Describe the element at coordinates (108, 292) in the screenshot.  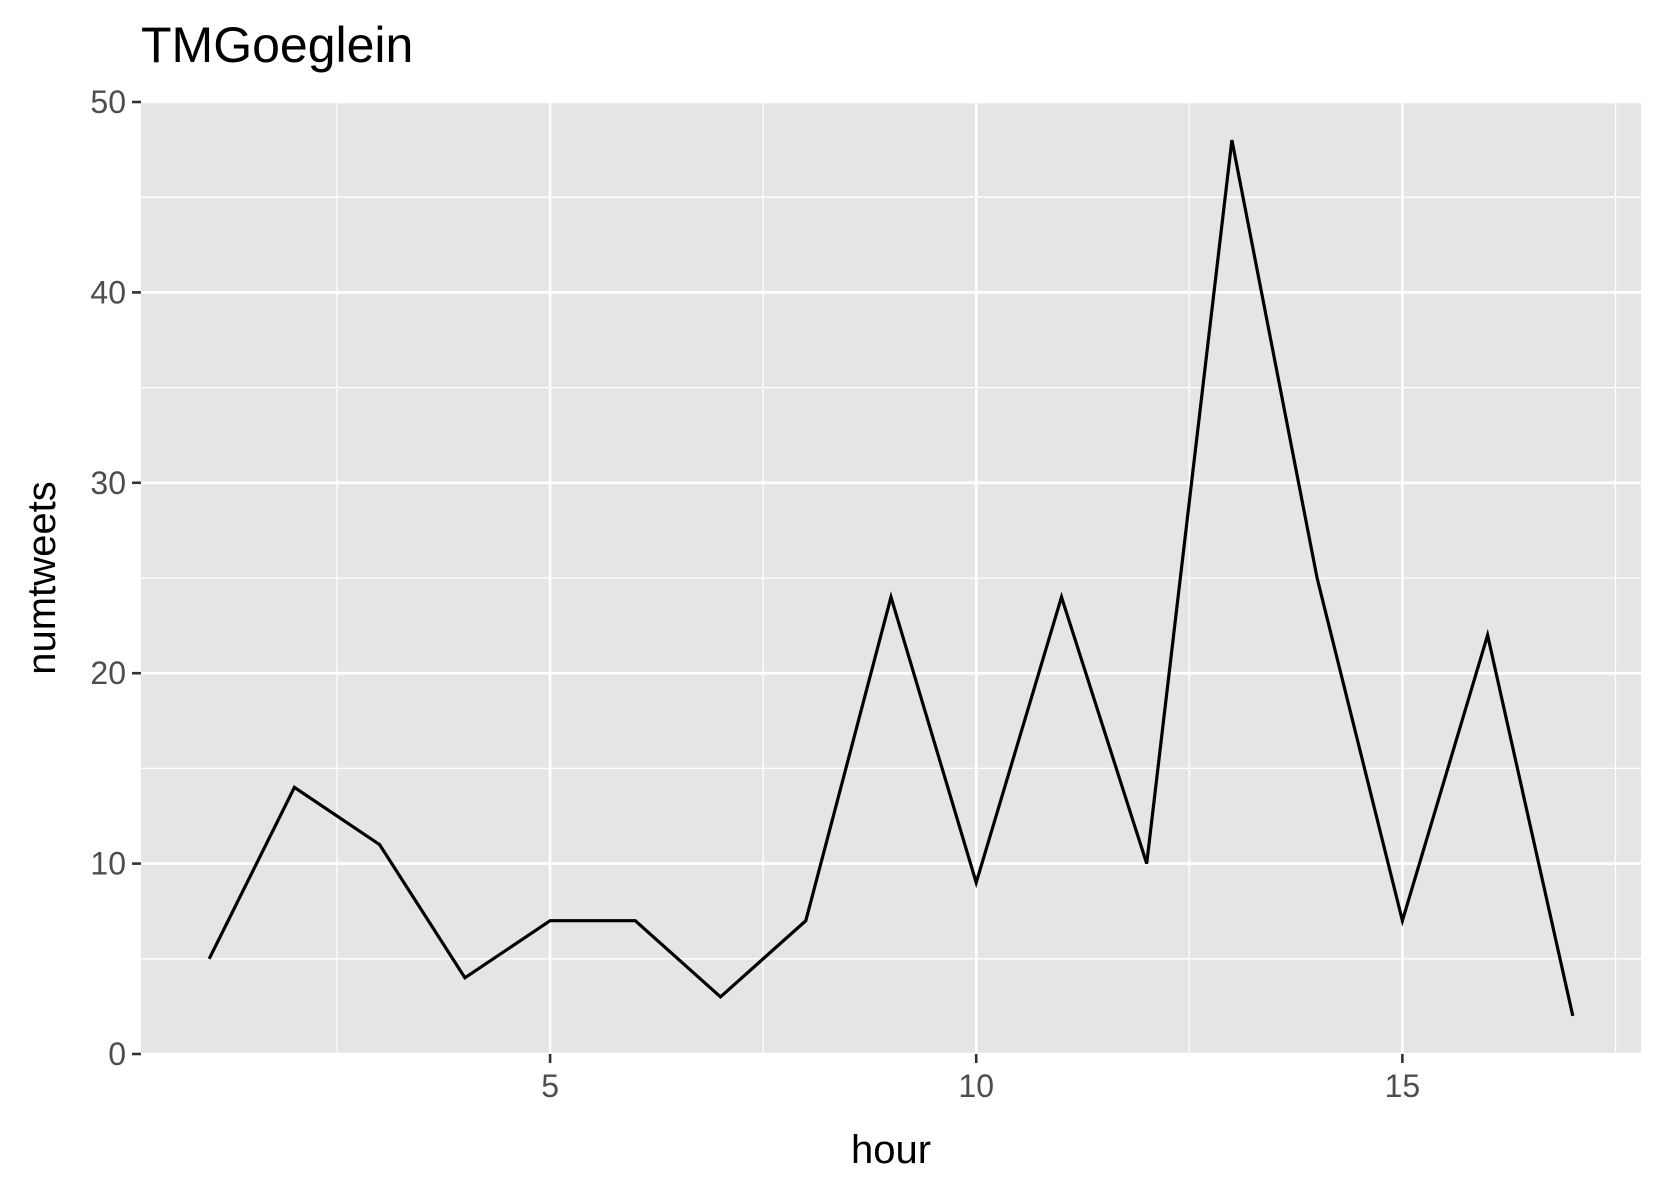
I see `y-tick-label: 40` at that location.